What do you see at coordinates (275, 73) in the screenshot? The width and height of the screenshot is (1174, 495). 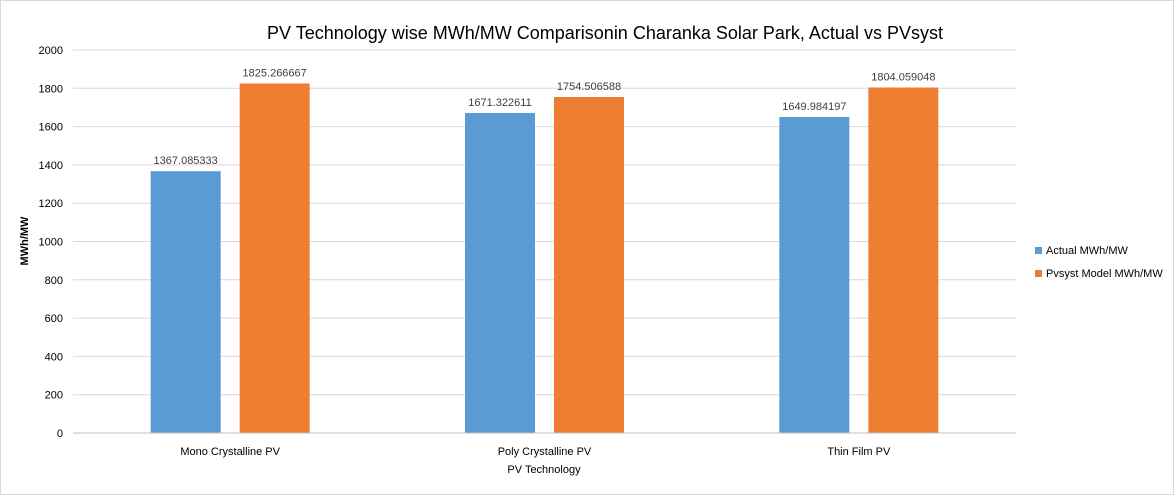 I see `data-label: 1825.266667` at bounding box center [275, 73].